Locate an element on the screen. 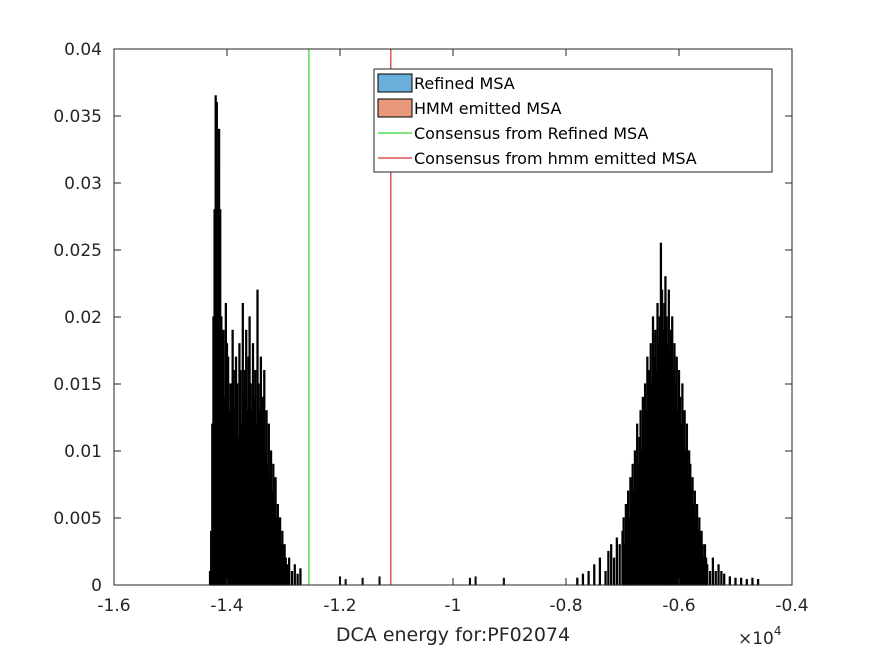  legend-box is located at coordinates (573, 120).